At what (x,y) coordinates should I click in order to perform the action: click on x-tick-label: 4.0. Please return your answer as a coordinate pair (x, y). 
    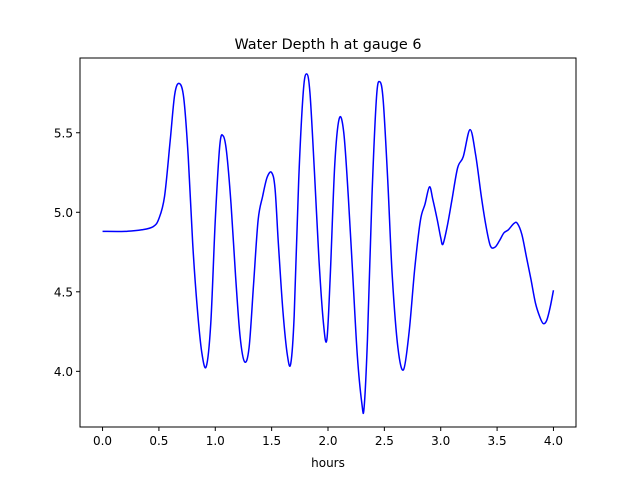
    Looking at the image, I should click on (553, 441).